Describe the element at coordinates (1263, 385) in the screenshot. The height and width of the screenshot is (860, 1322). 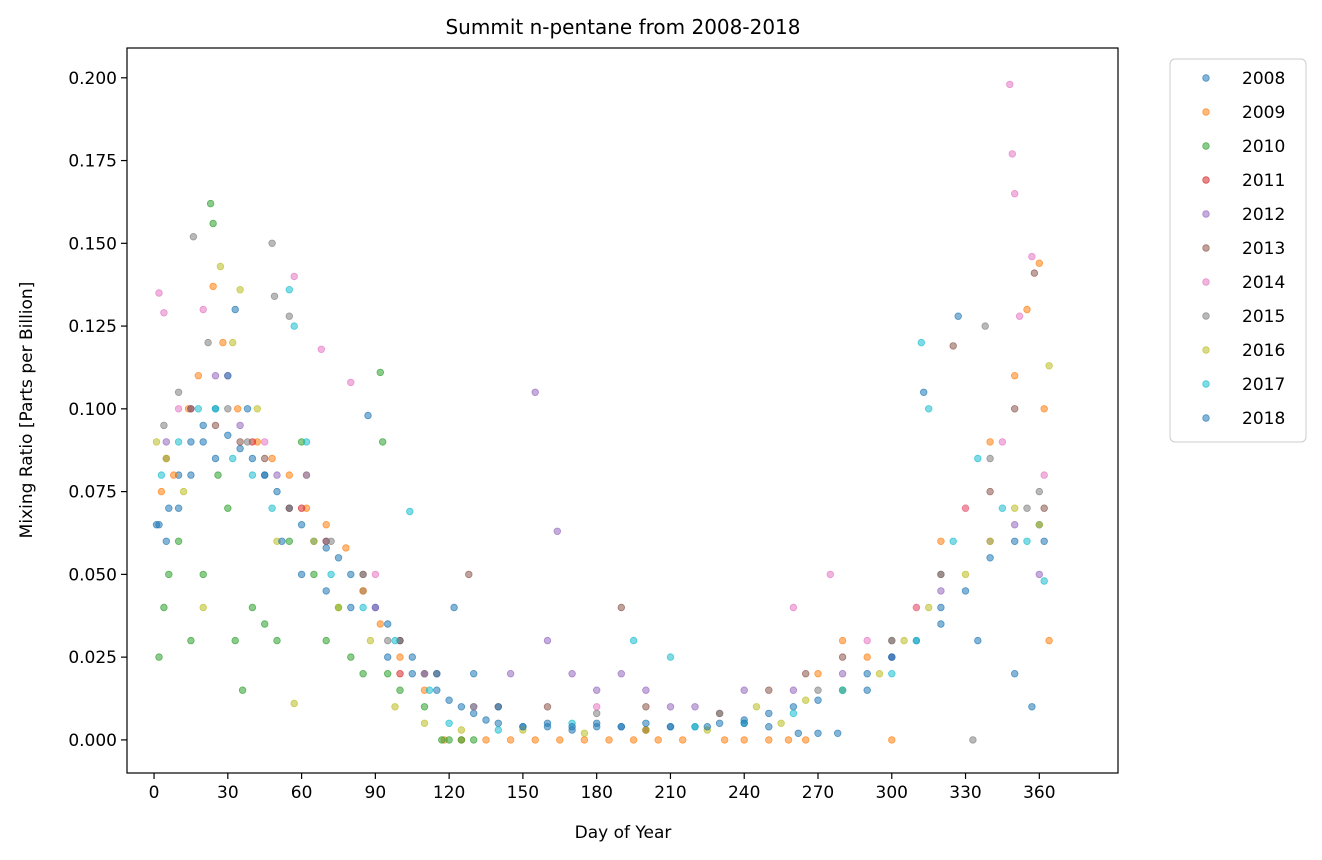
I see `legend-label: 2017` at that location.